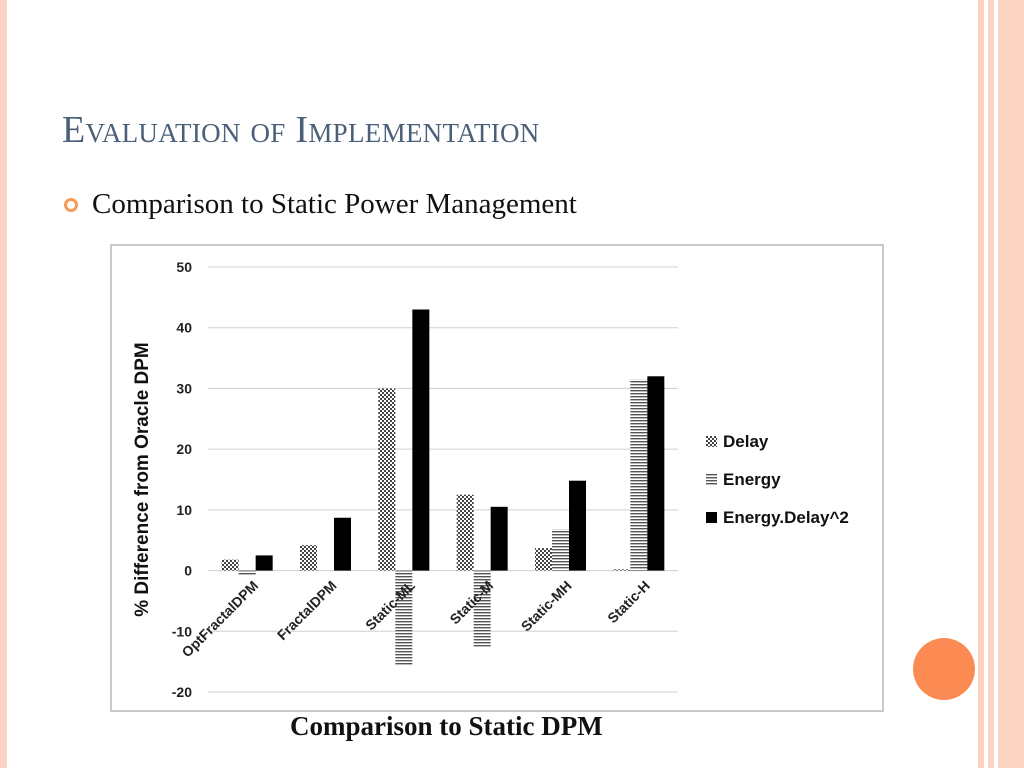 The image size is (1024, 768). I want to click on bullet-text: Comparison to Static Power Management, so click(334, 204).